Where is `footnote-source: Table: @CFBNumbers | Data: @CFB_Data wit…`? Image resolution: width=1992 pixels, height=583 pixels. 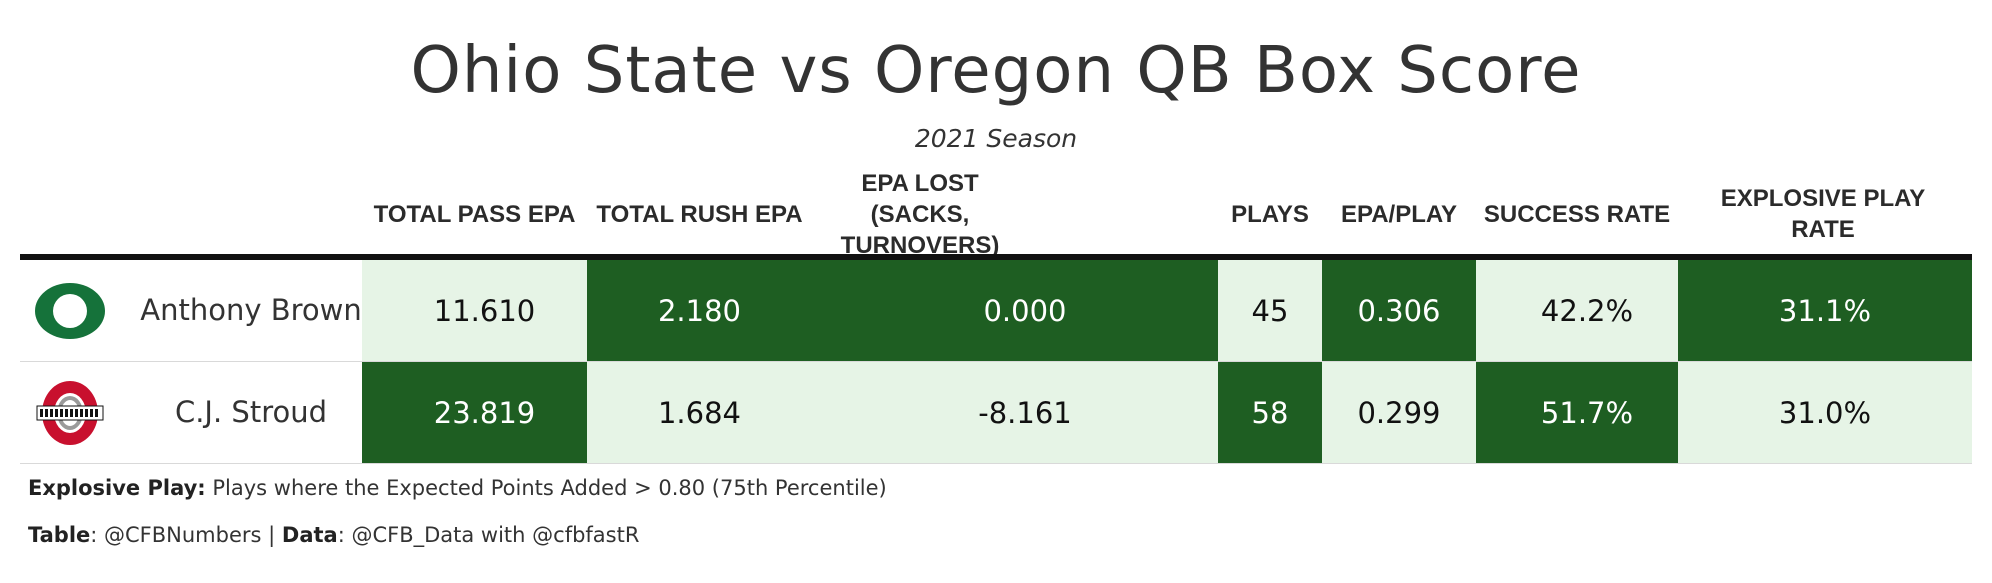
footnote-source: Table: @CFBNumbers | Data: @CFB_Data wit… is located at coordinates (333, 535).